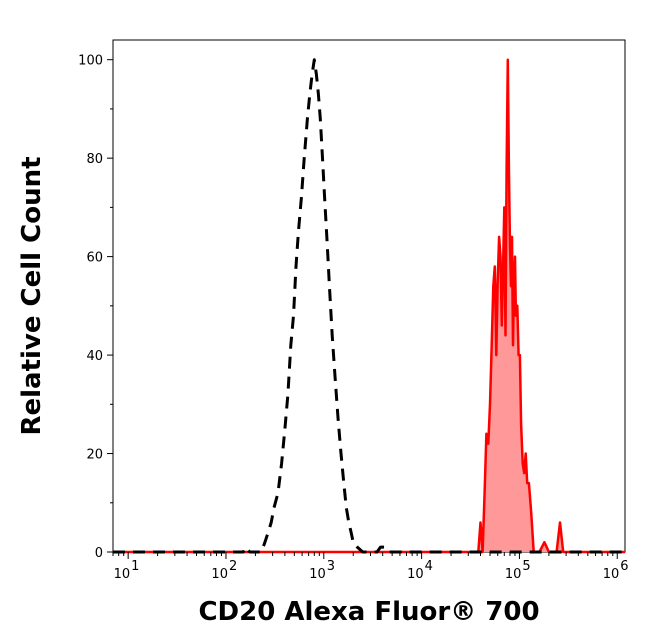 This screenshot has width=646, height=641. I want to click on x-axis-title: CD20 Alexa Fluor® 700, so click(368, 612).